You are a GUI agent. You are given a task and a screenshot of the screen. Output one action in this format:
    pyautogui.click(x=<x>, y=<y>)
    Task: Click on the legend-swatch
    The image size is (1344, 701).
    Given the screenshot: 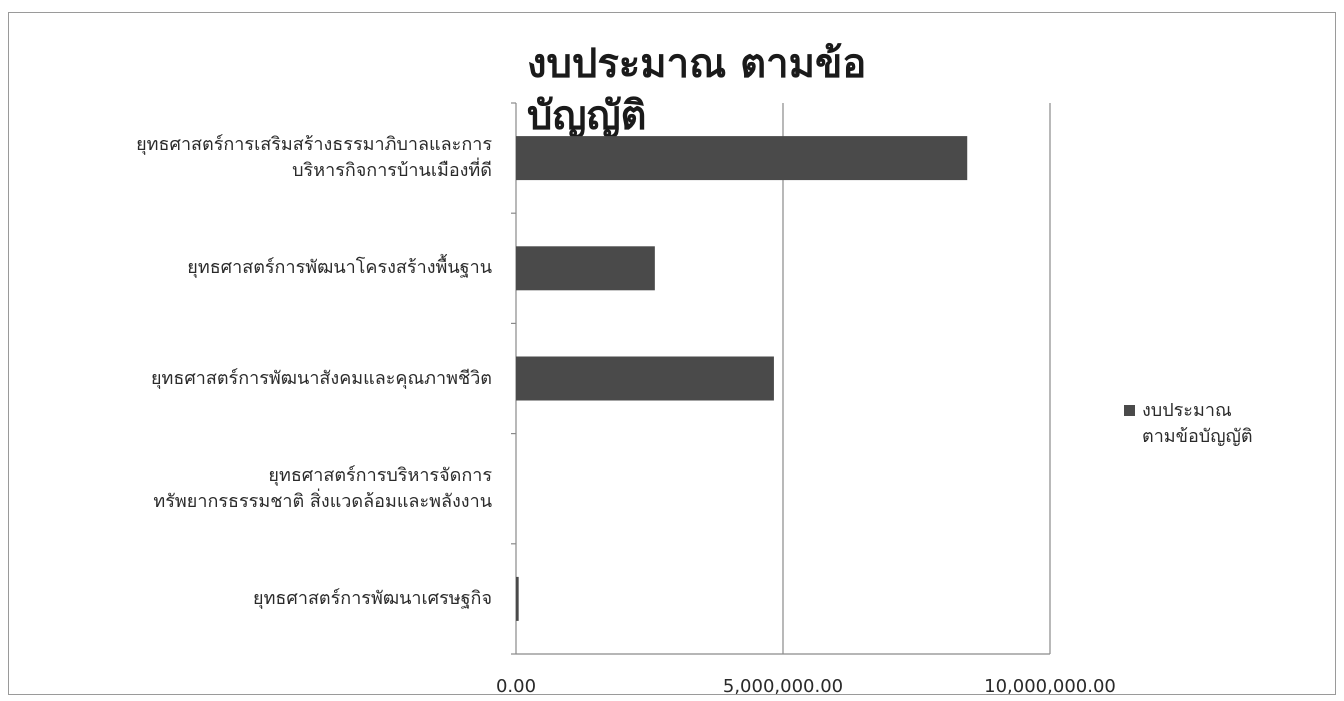 What is the action you would take?
    pyautogui.click(x=1129, y=410)
    